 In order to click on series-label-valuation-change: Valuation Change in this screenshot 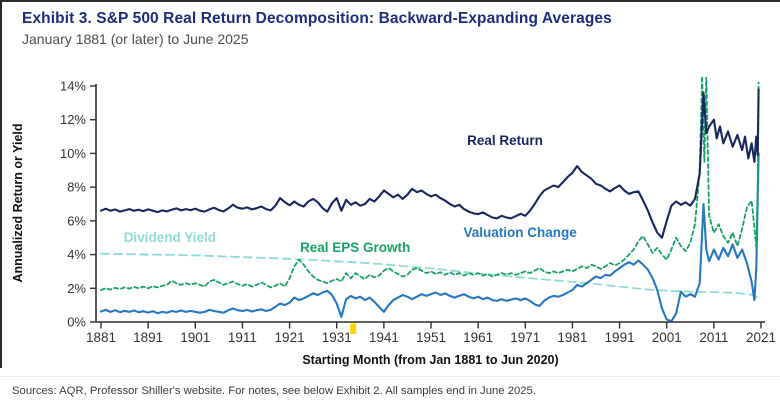, I will do `click(520, 232)`.